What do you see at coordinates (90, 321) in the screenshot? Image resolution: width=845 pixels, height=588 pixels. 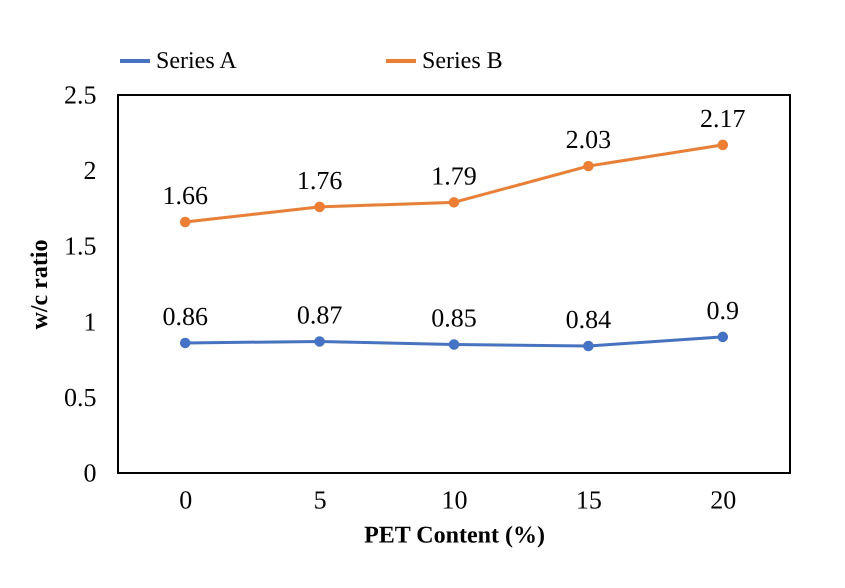 I see `y-tick-label: 1` at bounding box center [90, 321].